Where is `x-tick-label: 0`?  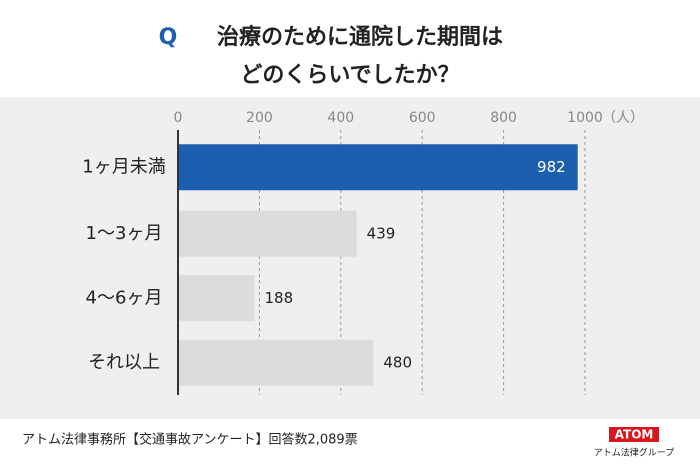
x-tick-label: 0 is located at coordinates (178, 118).